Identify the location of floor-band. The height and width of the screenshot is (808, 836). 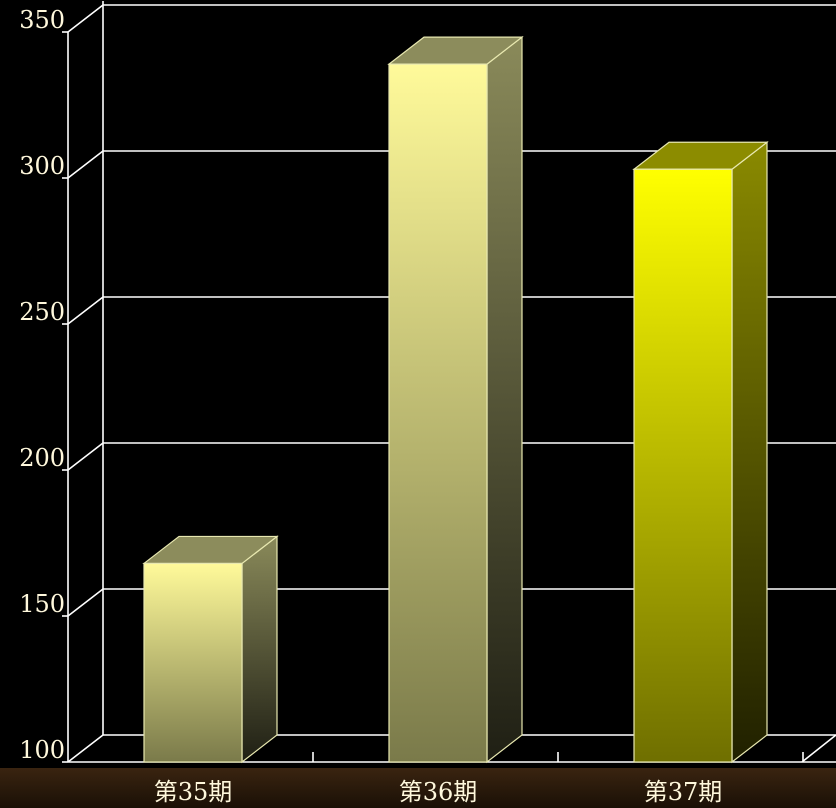
(418, 788).